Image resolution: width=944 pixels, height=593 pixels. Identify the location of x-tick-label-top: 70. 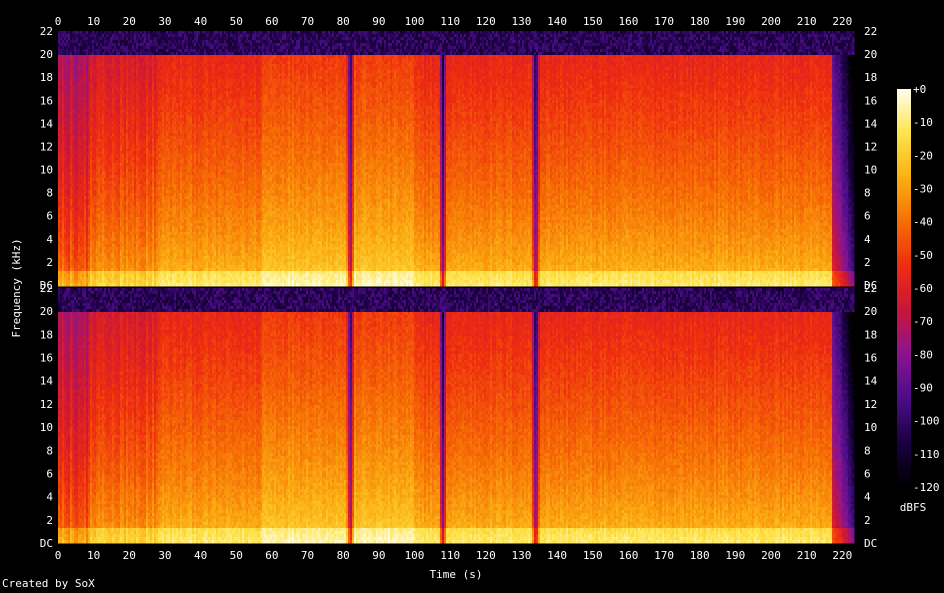
(307, 21).